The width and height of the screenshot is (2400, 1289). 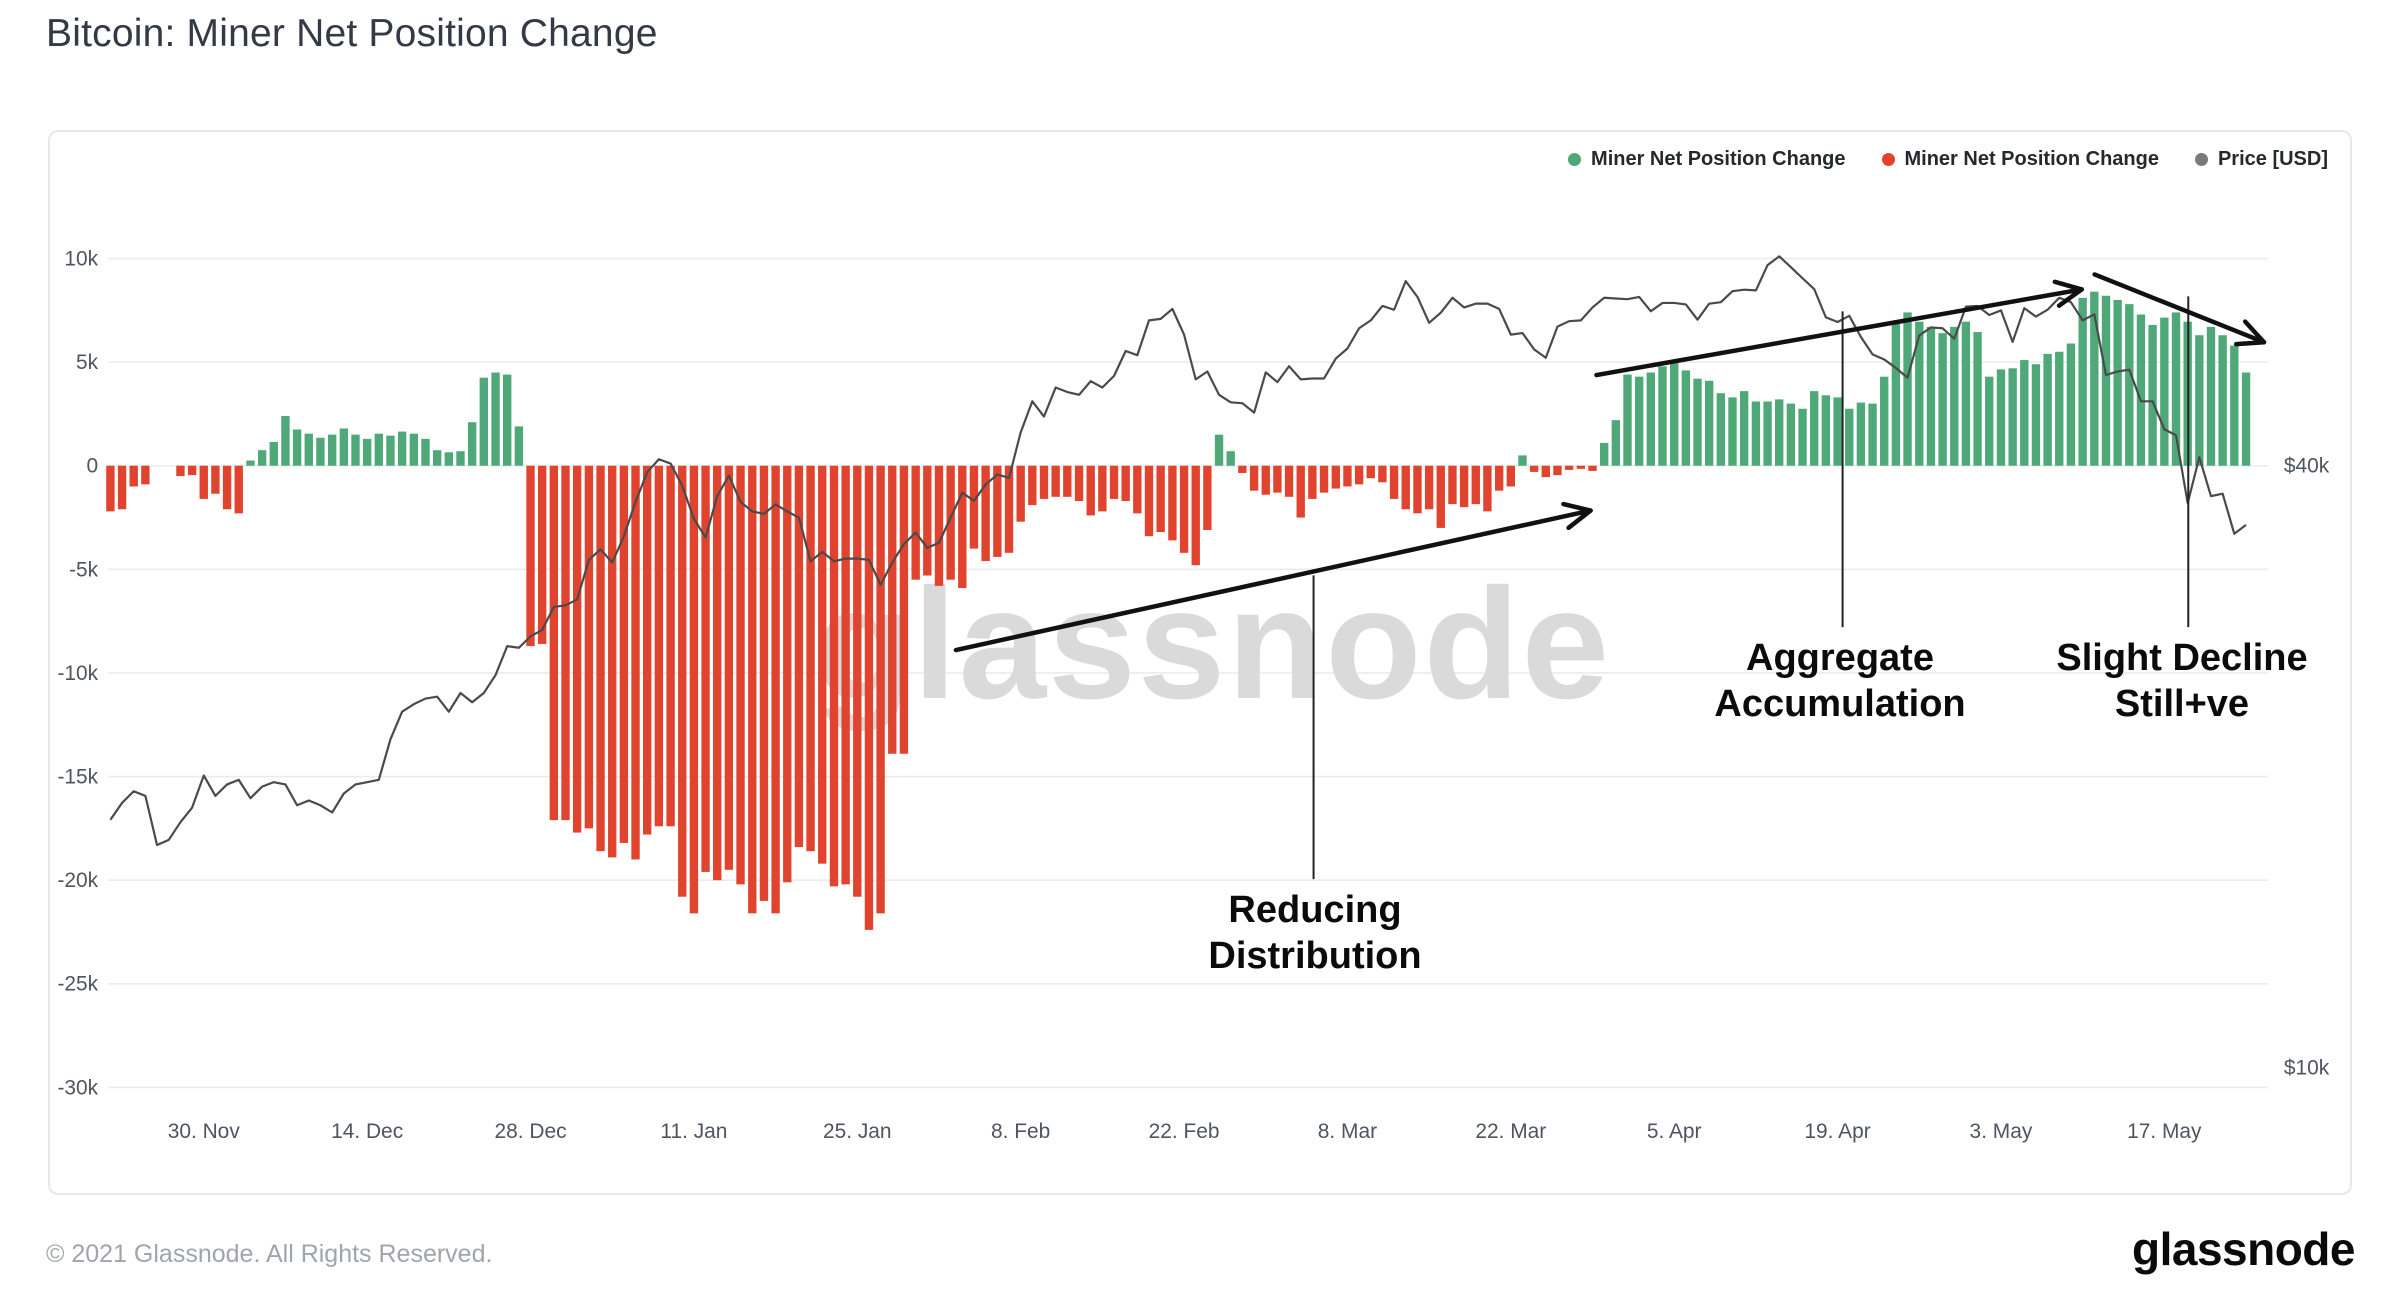 What do you see at coordinates (77, 777) in the screenshot?
I see `svg-text: -15k` at bounding box center [77, 777].